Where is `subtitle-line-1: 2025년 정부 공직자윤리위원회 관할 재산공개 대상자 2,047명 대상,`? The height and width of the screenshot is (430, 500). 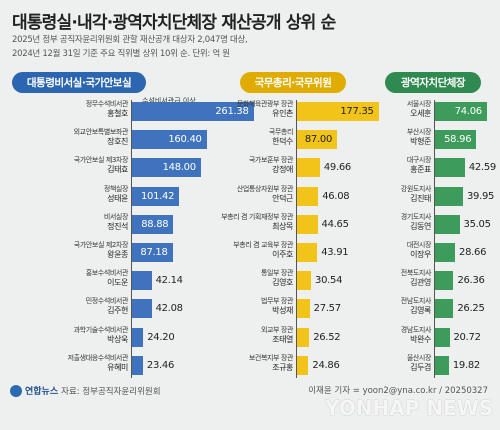 subtitle-line-1: 2025년 정부 공직자윤리위원회 관할 재산공개 대상자 2,047명 대상, is located at coordinates (130, 40).